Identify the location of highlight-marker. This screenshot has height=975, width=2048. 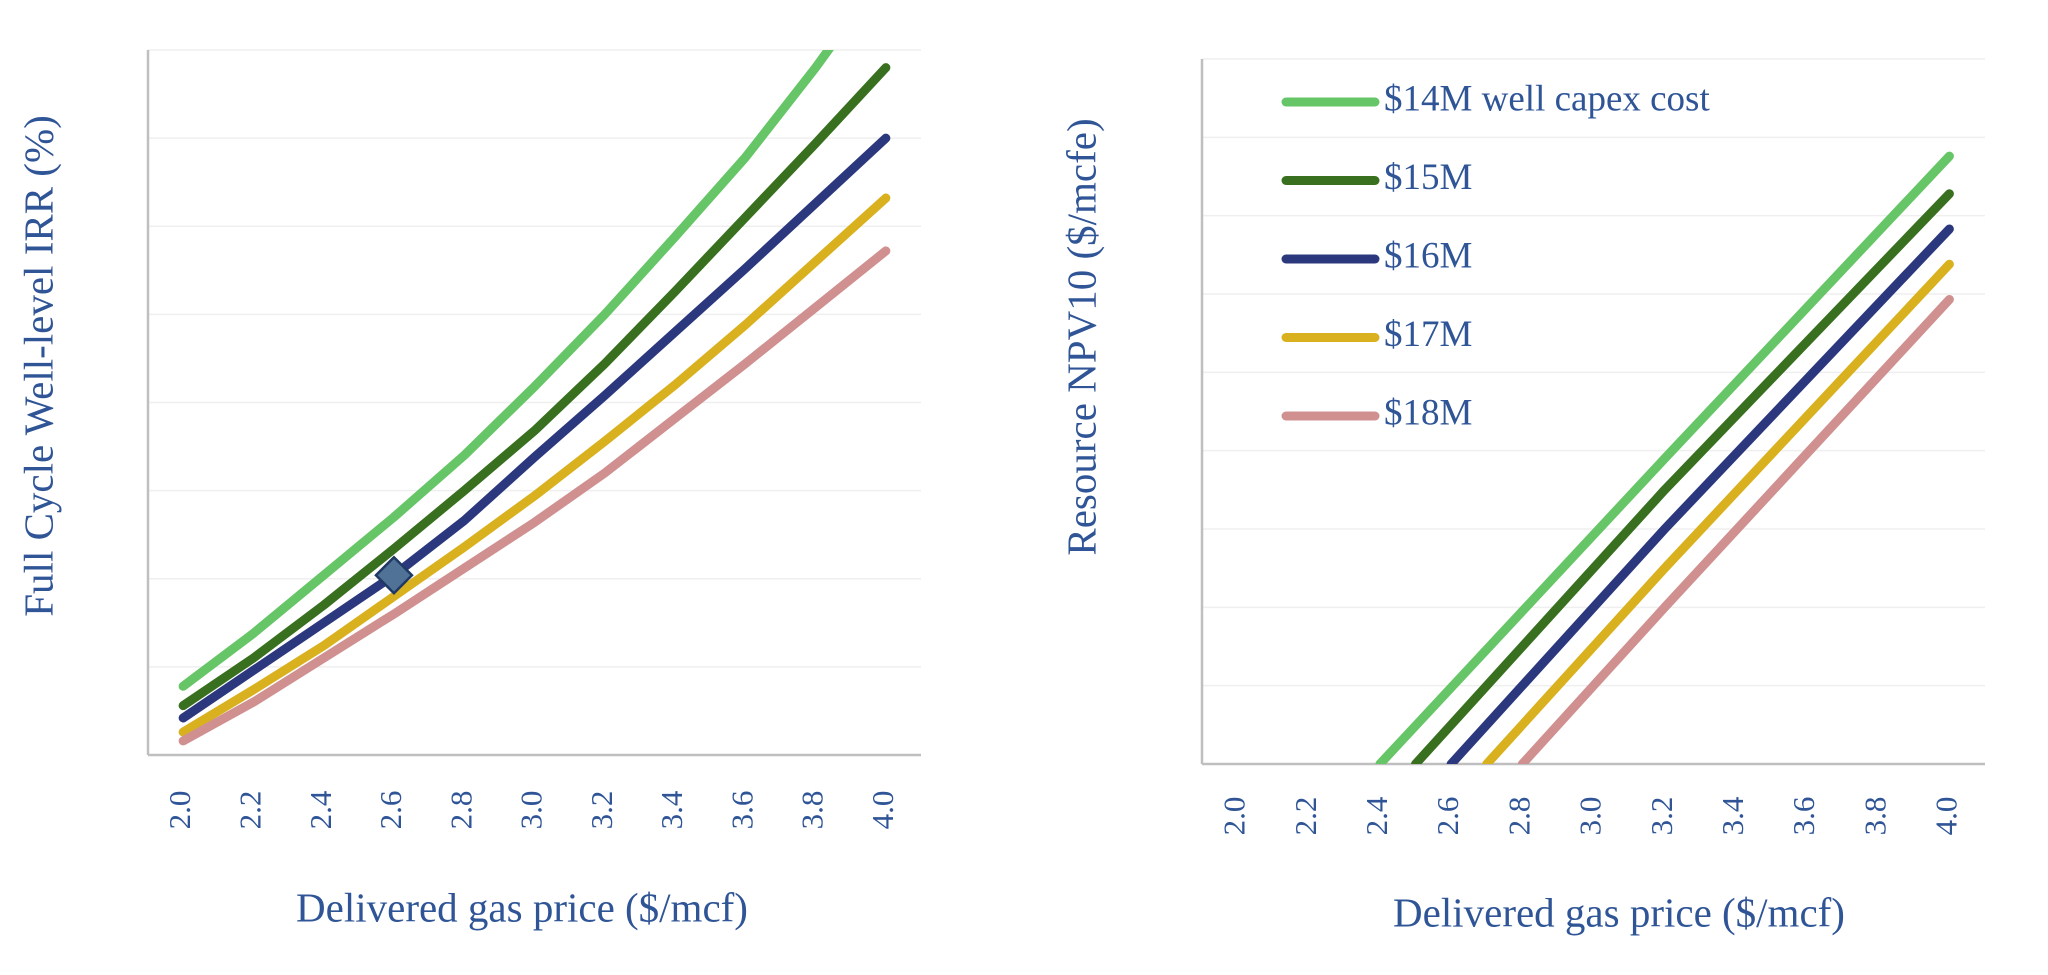
(394, 575).